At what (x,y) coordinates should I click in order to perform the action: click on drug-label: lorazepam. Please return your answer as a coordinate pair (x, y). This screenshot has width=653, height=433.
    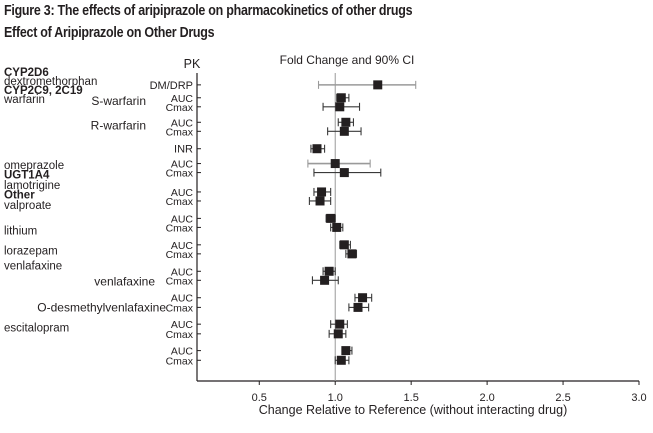
    Looking at the image, I should click on (31, 252).